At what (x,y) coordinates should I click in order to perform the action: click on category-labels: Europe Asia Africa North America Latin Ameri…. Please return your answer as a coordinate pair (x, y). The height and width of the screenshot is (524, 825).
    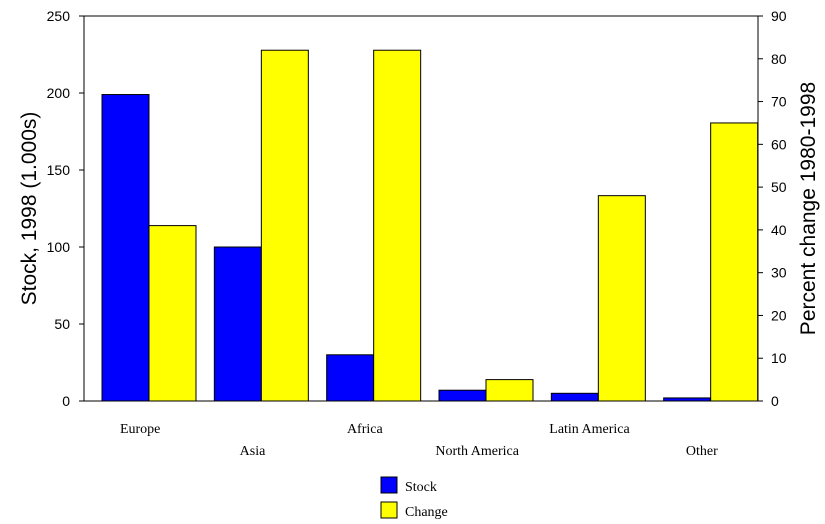
    Looking at the image, I should click on (419, 440).